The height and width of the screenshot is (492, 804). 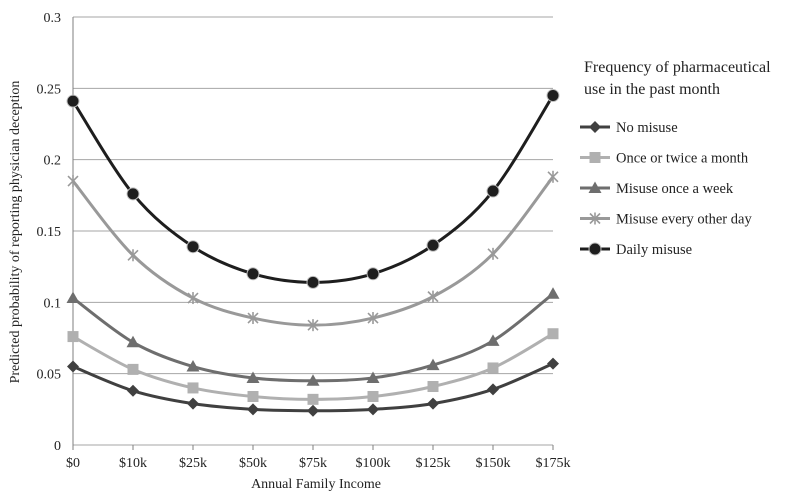 I want to click on legend-label: No misuse, so click(x=647, y=128).